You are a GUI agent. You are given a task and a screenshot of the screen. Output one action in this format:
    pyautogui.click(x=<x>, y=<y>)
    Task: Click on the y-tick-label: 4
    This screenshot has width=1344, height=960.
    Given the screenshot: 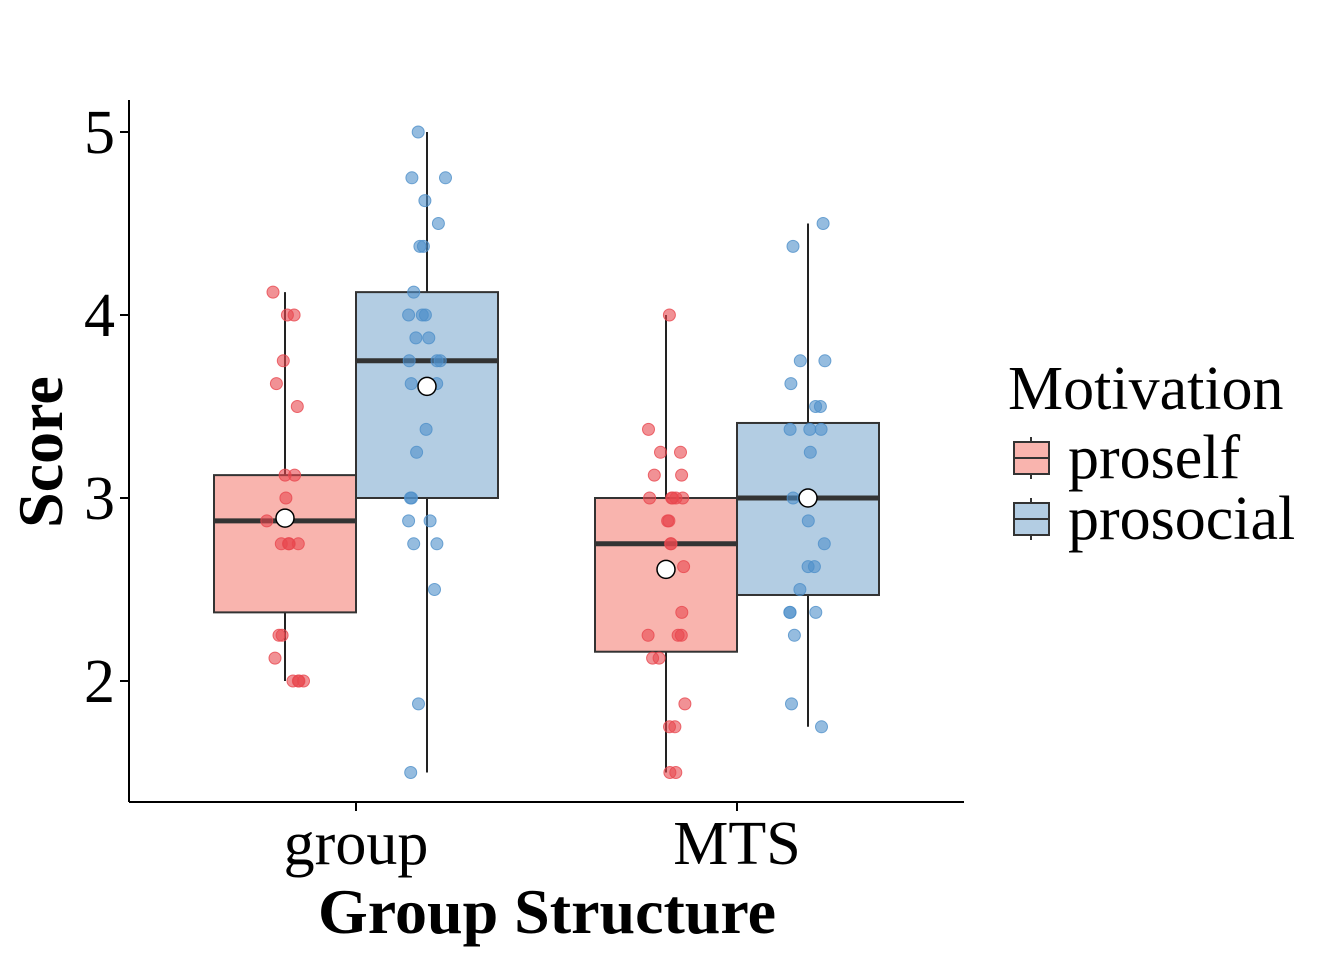 What is the action you would take?
    pyautogui.click(x=99, y=316)
    